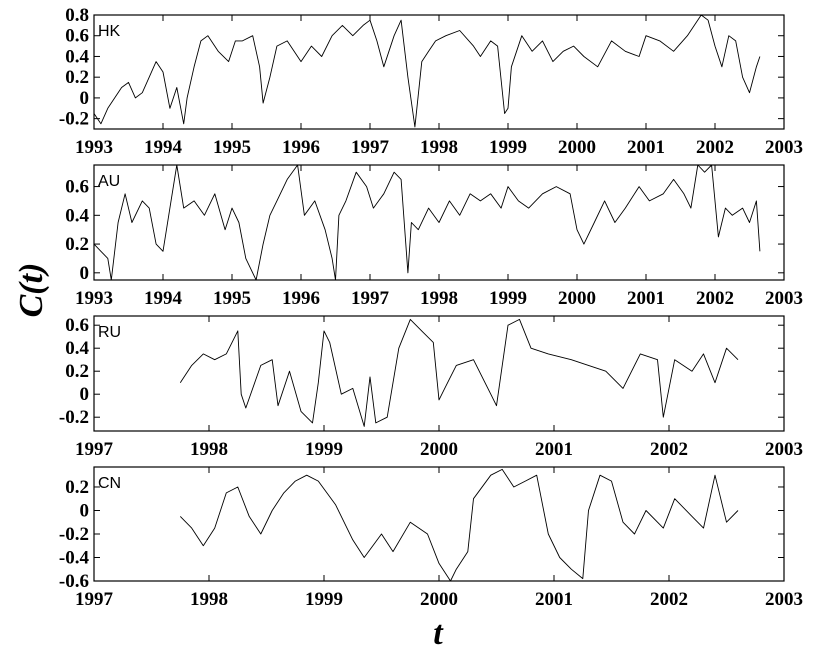 This screenshot has width=817, height=654. I want to click on y-axis-title: C(t), so click(31, 290).